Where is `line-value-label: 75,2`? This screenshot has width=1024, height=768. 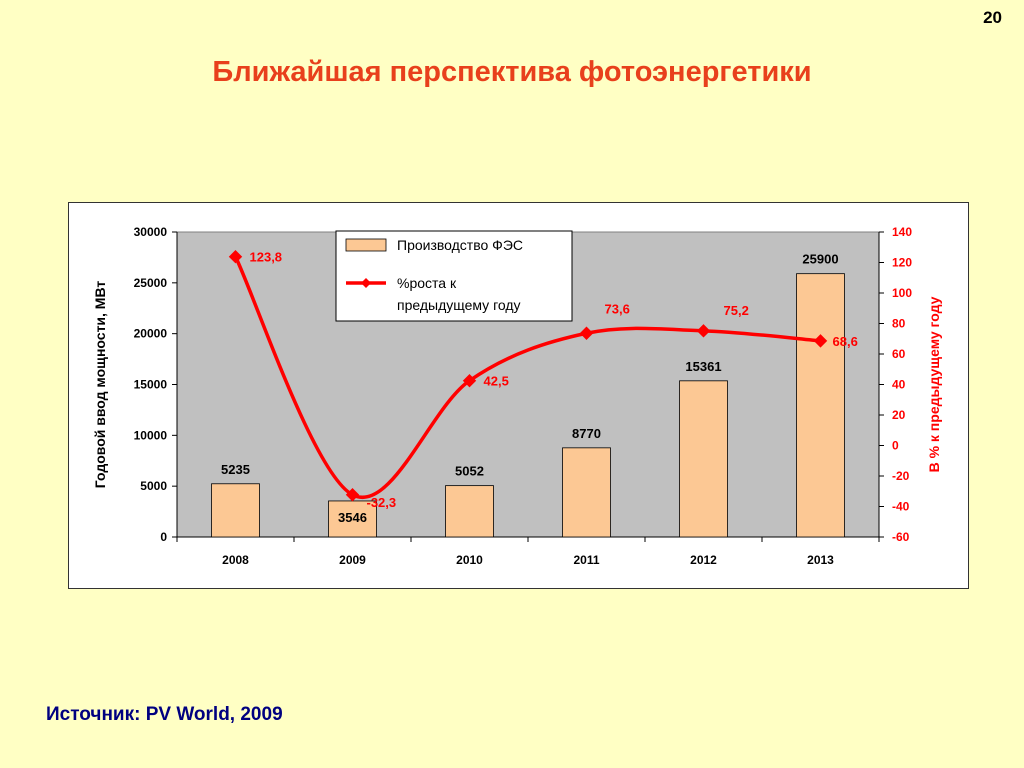
line-value-label: 75,2 is located at coordinates (736, 310).